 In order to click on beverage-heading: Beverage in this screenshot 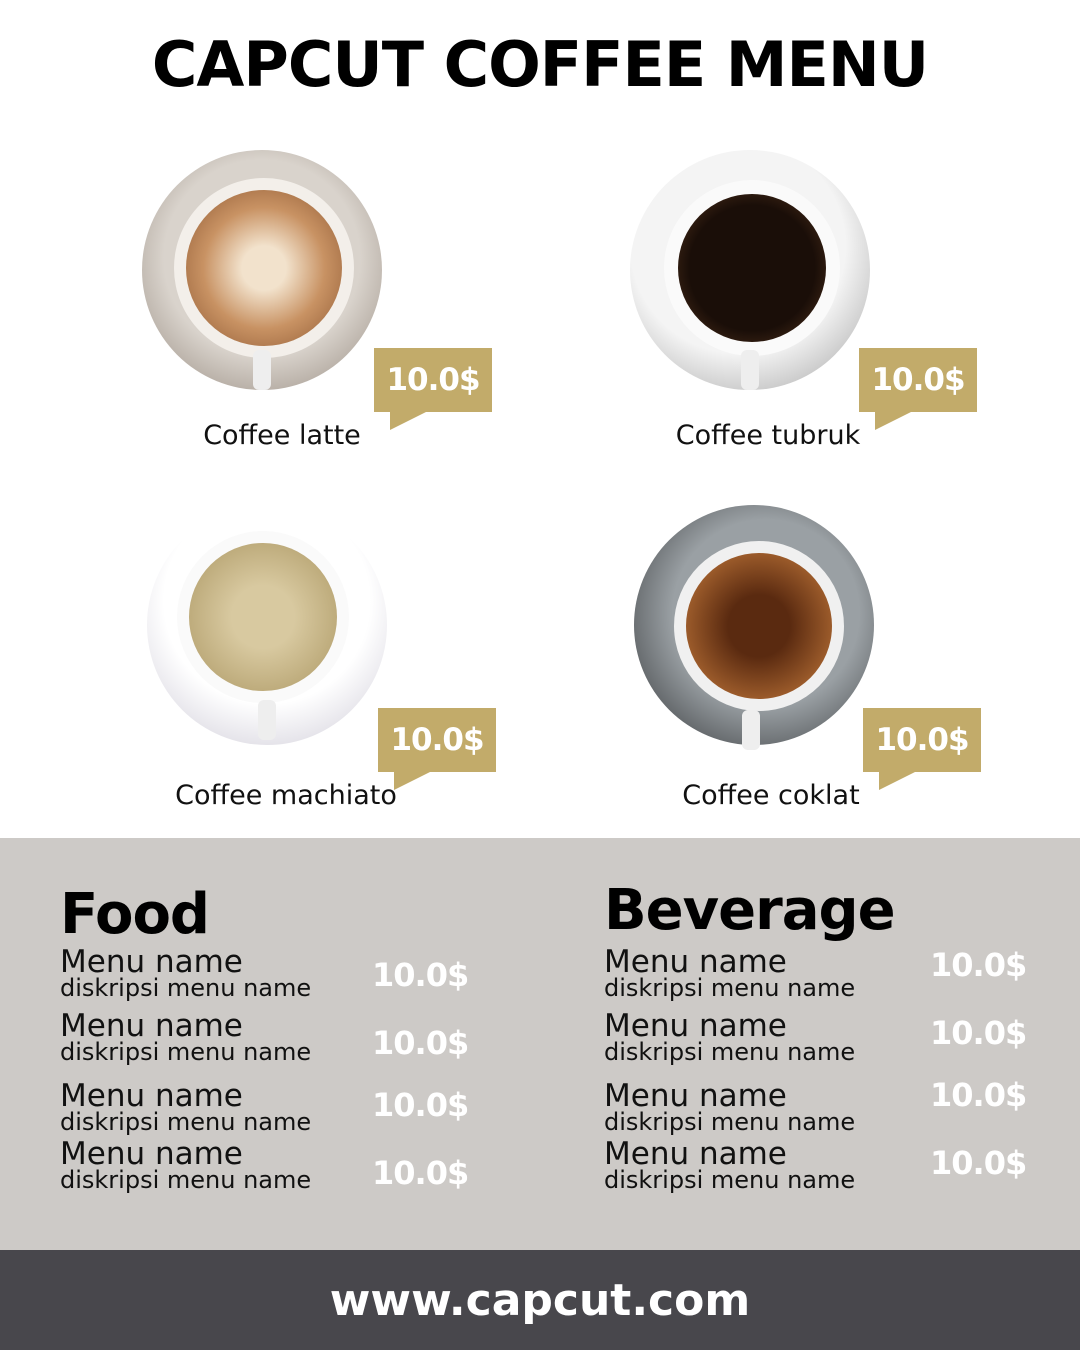, I will do `click(750, 910)`.